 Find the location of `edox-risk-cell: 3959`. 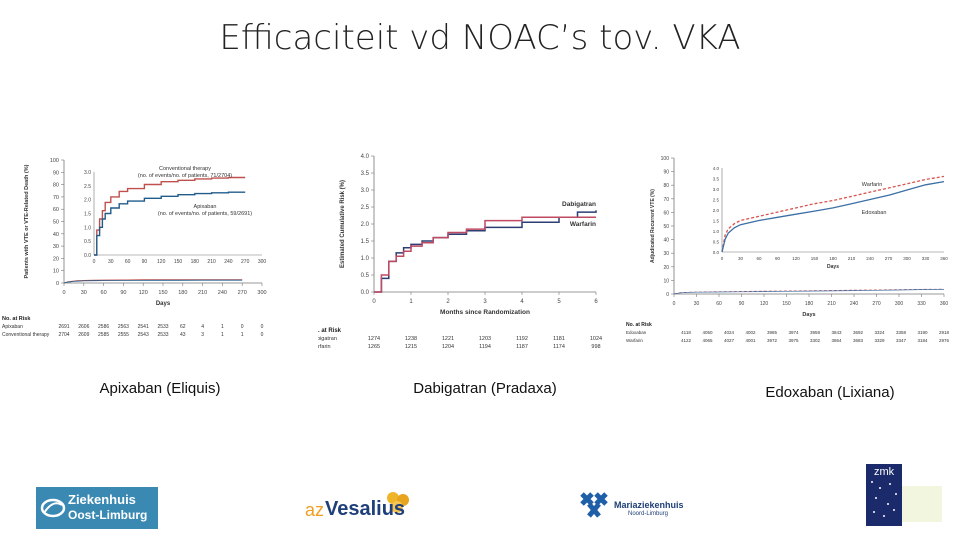

edox-risk-cell: 3959 is located at coordinates (815, 332).